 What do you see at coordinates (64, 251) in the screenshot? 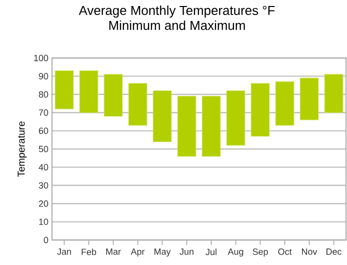
I see `x-tick-label: Jan` at bounding box center [64, 251].